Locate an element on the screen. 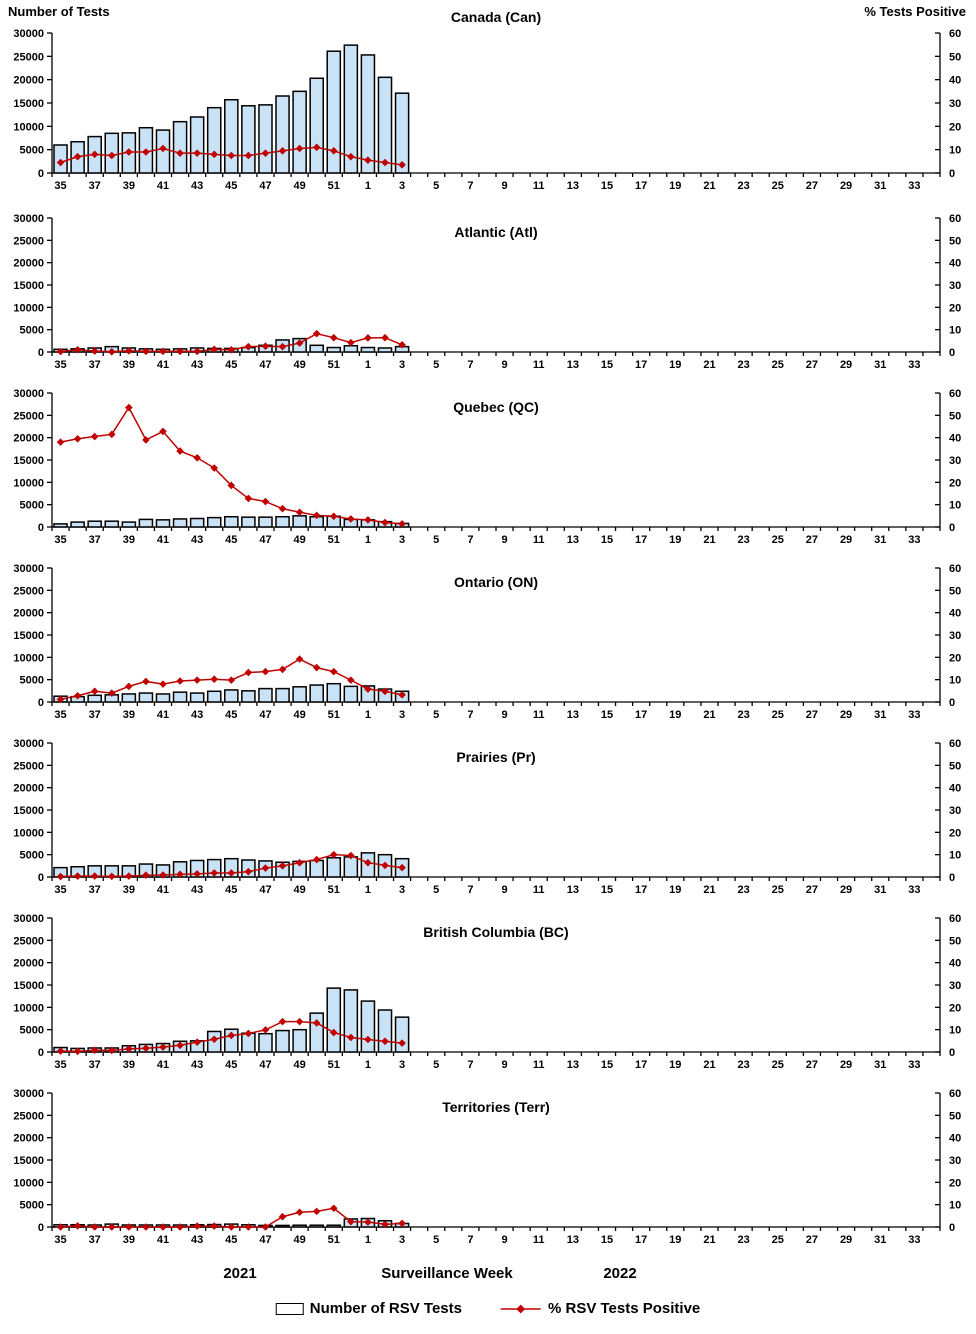 This screenshot has width=976, height=1334. svg-text: 43 is located at coordinates (197, 1240).